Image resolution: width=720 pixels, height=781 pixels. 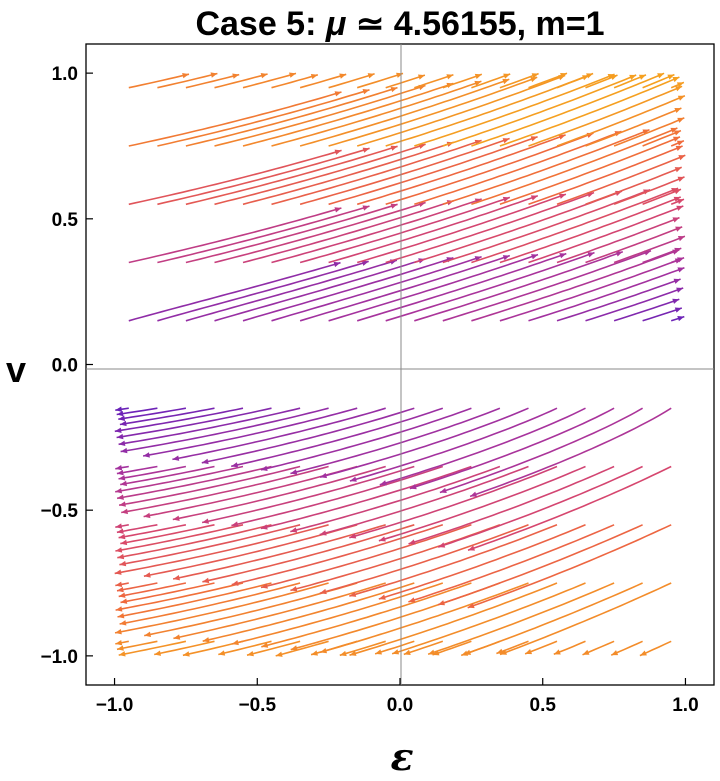 What do you see at coordinates (401, 756) in the screenshot?
I see `x-axis-label: ε` at bounding box center [401, 756].